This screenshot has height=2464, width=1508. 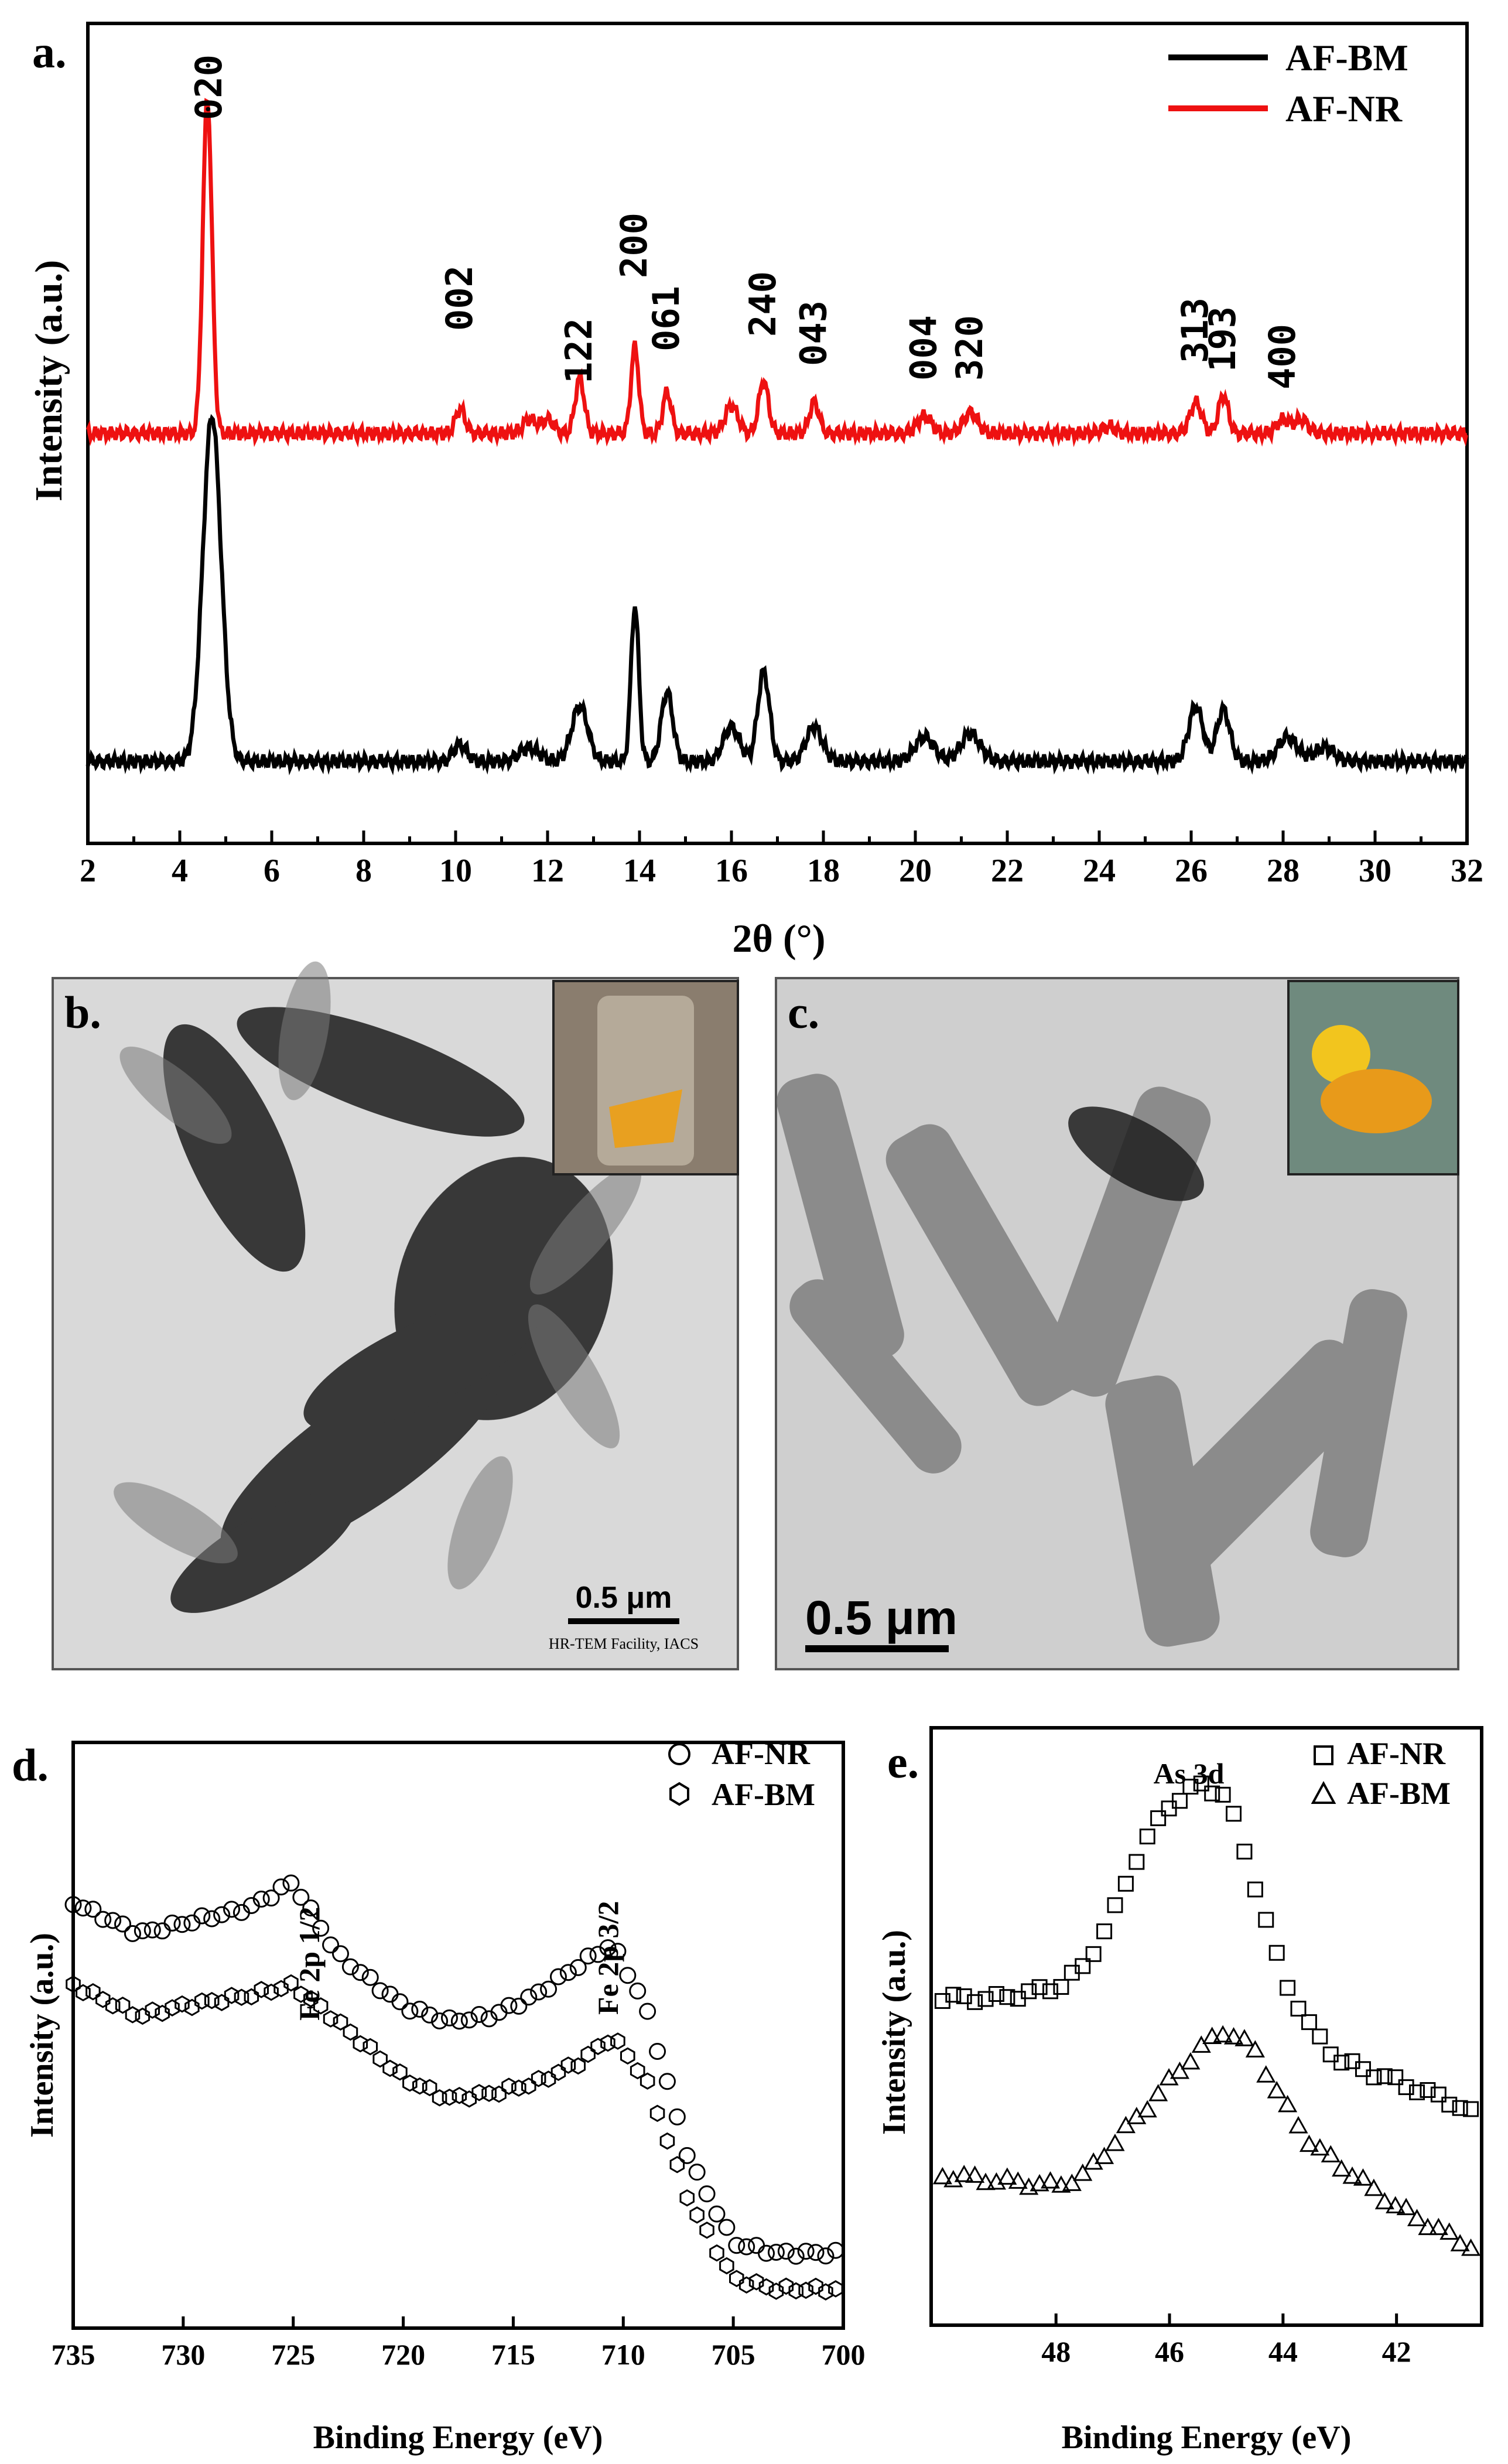 What do you see at coordinates (49, 381) in the screenshot?
I see `xrd-y-axis-label: Intensity (a.u.)` at bounding box center [49, 381].